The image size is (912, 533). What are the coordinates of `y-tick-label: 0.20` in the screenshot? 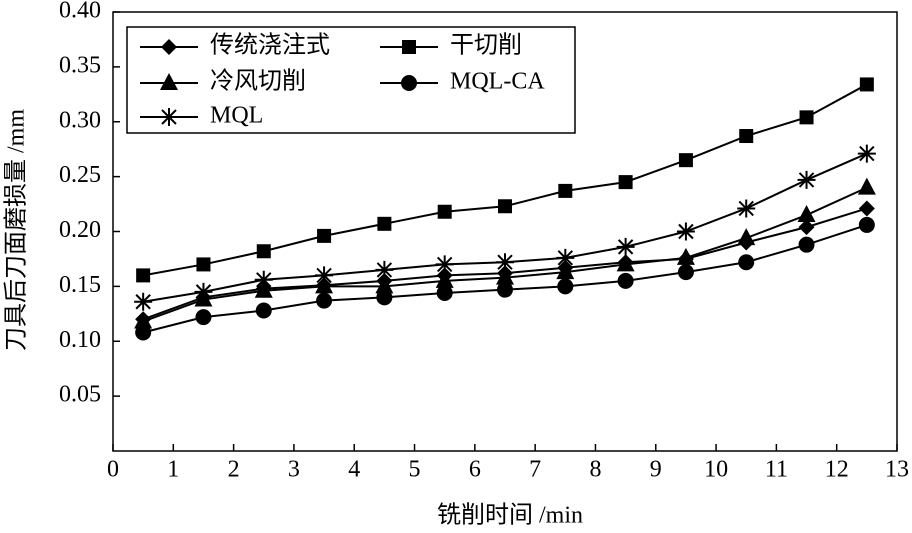 It's located at (80, 230).